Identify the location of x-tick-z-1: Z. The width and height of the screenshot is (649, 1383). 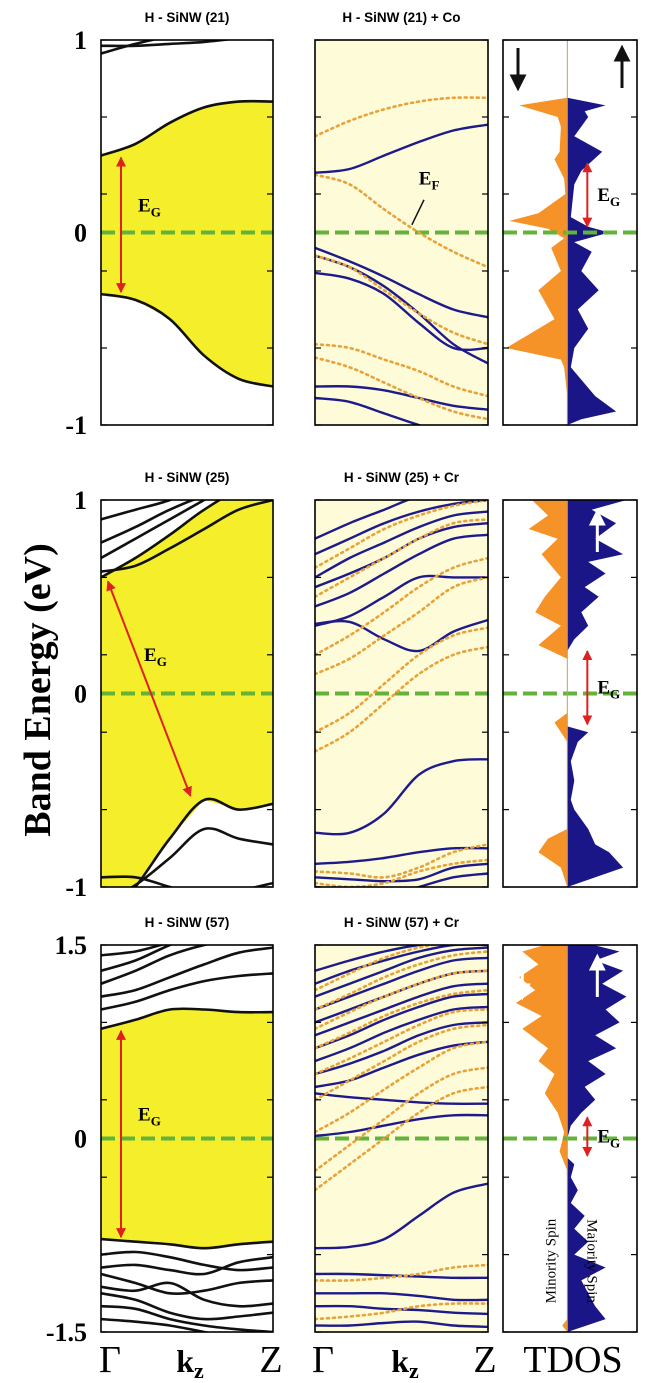
(270, 1360).